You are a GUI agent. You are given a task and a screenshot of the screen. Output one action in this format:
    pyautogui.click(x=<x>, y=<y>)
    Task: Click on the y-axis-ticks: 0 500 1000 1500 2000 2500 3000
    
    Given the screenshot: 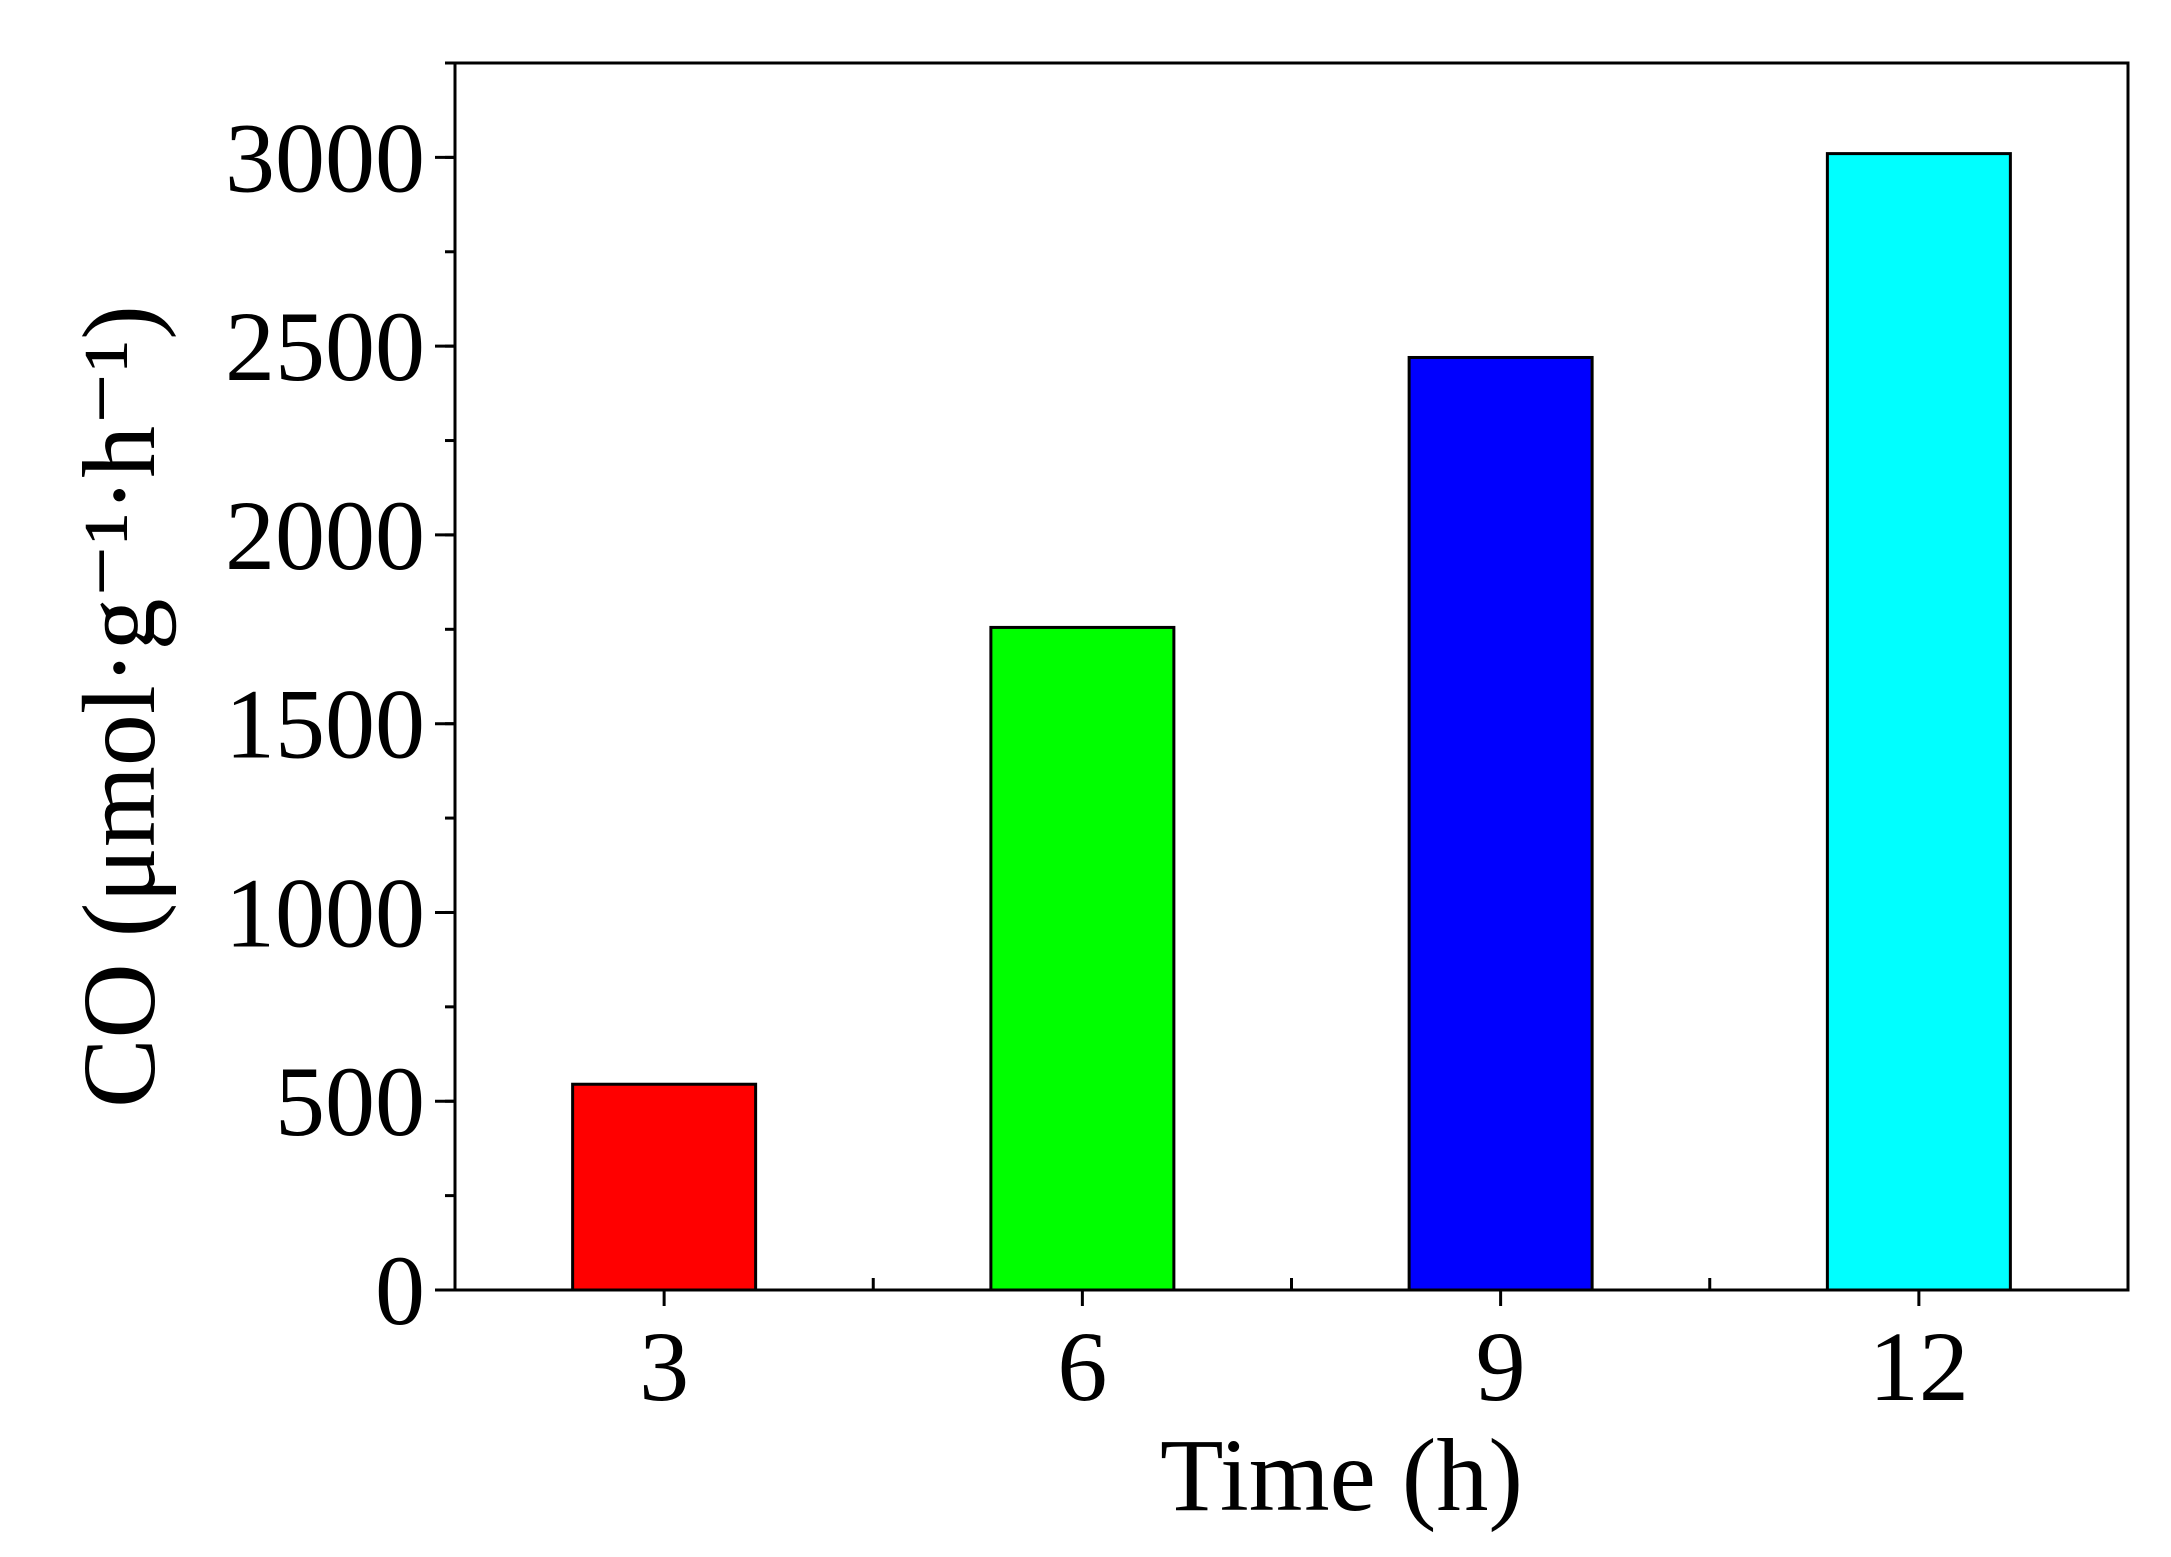 What is the action you would take?
    pyautogui.click(x=340, y=724)
    